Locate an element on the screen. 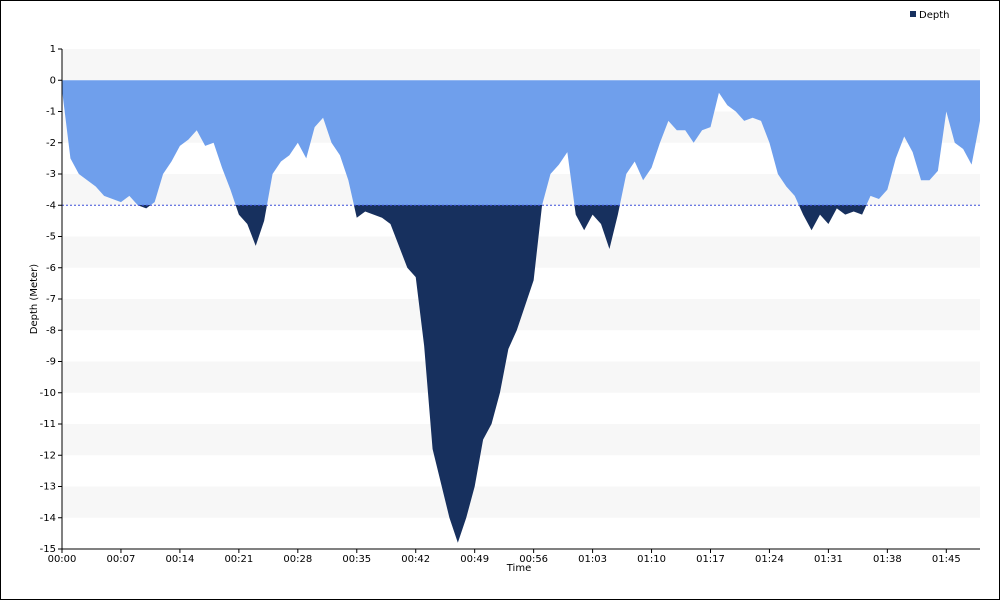 The height and width of the screenshot is (600, 1000). x-tick-label: 00:28 is located at coordinates (297, 559).